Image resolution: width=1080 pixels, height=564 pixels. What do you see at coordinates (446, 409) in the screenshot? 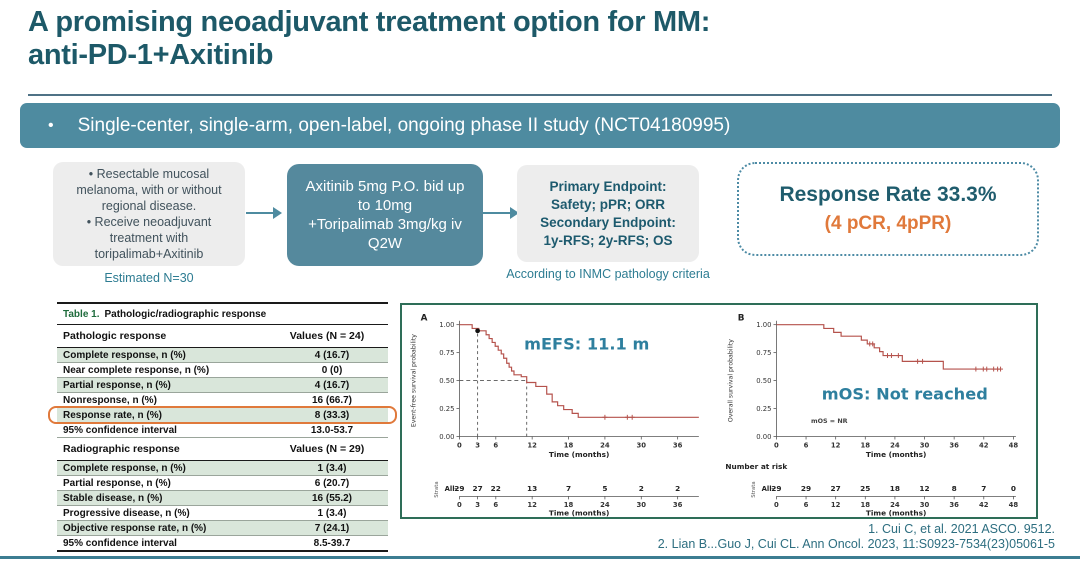
I see `svg-text: 0.25` at bounding box center [446, 409].